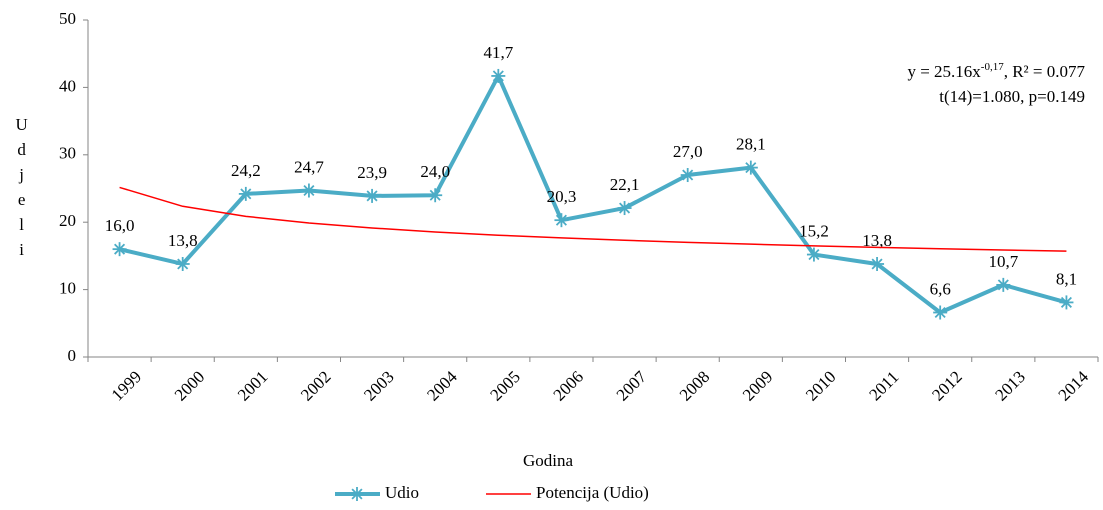 The image size is (1103, 510). I want to click on y-axis-title: Udjeli, so click(21, 190).